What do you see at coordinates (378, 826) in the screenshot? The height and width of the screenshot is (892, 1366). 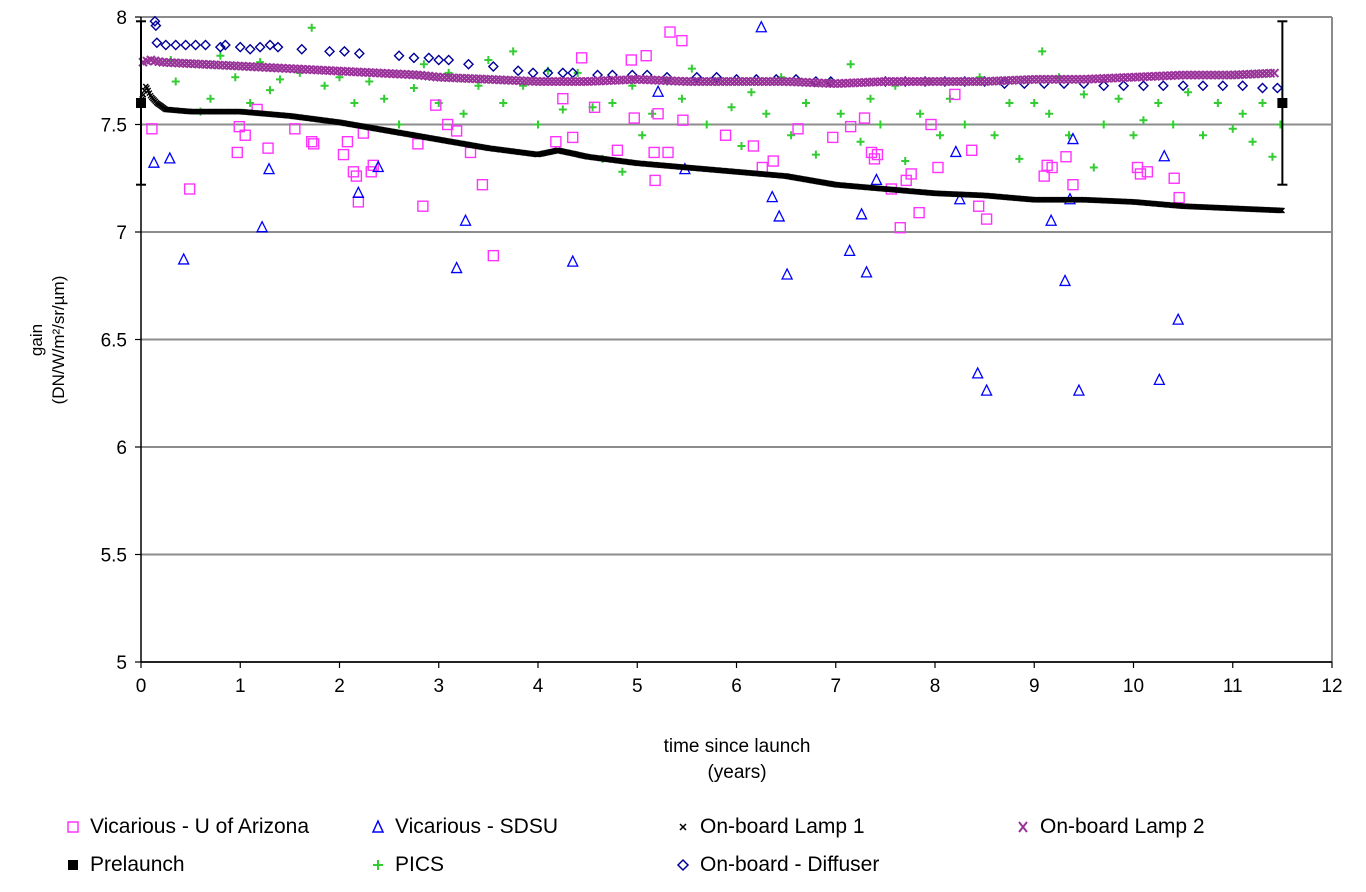 I see `triangle-marker-icon` at bounding box center [378, 826].